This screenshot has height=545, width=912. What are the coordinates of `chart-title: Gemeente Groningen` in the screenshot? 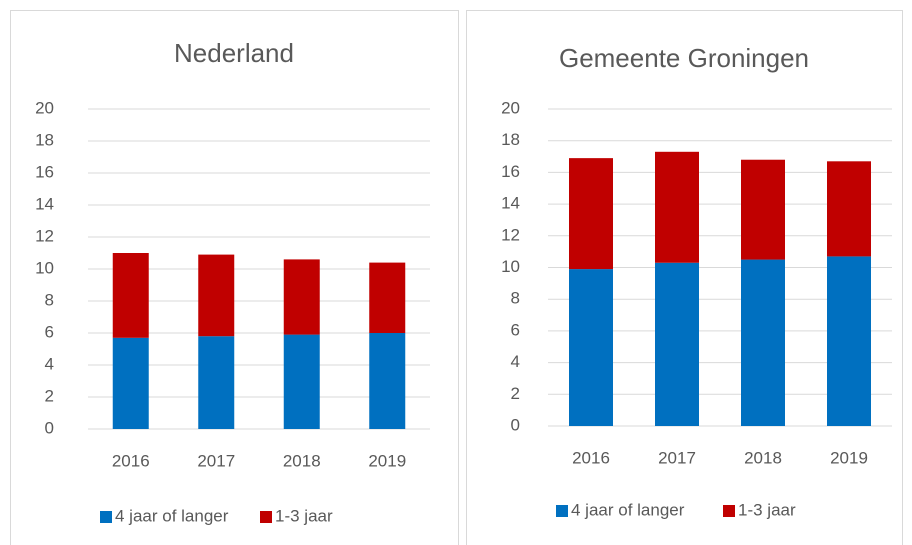 It's located at (684, 58).